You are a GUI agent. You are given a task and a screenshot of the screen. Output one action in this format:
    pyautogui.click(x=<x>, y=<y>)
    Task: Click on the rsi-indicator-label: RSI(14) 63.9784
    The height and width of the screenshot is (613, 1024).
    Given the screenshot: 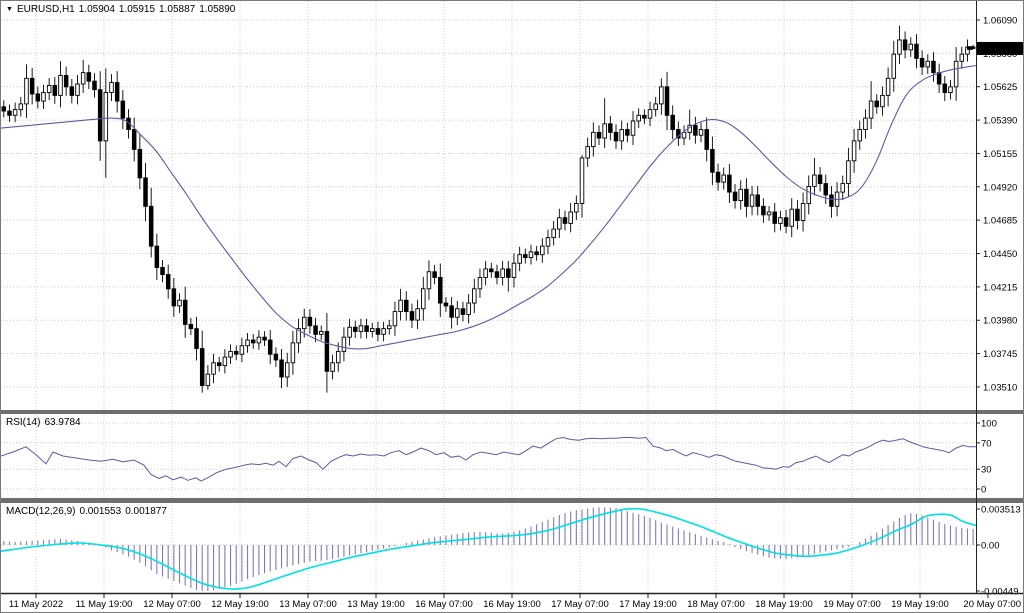 What is the action you would take?
    pyautogui.click(x=45, y=422)
    